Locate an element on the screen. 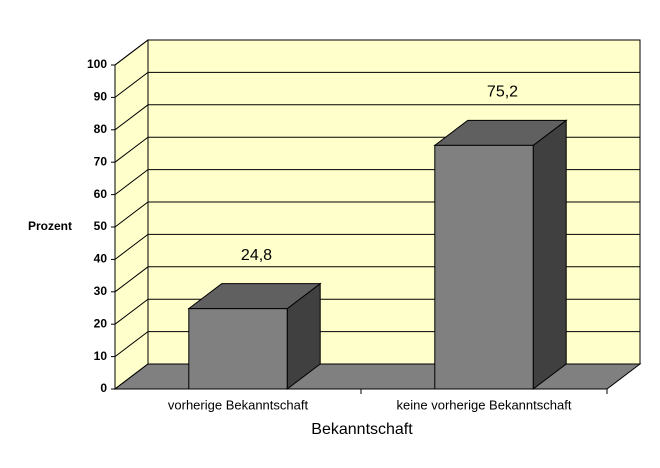 Image resolution: width=660 pixels, height=468 pixels. x-tick-label: vorherige Bekanntschaft is located at coordinates (238, 404).